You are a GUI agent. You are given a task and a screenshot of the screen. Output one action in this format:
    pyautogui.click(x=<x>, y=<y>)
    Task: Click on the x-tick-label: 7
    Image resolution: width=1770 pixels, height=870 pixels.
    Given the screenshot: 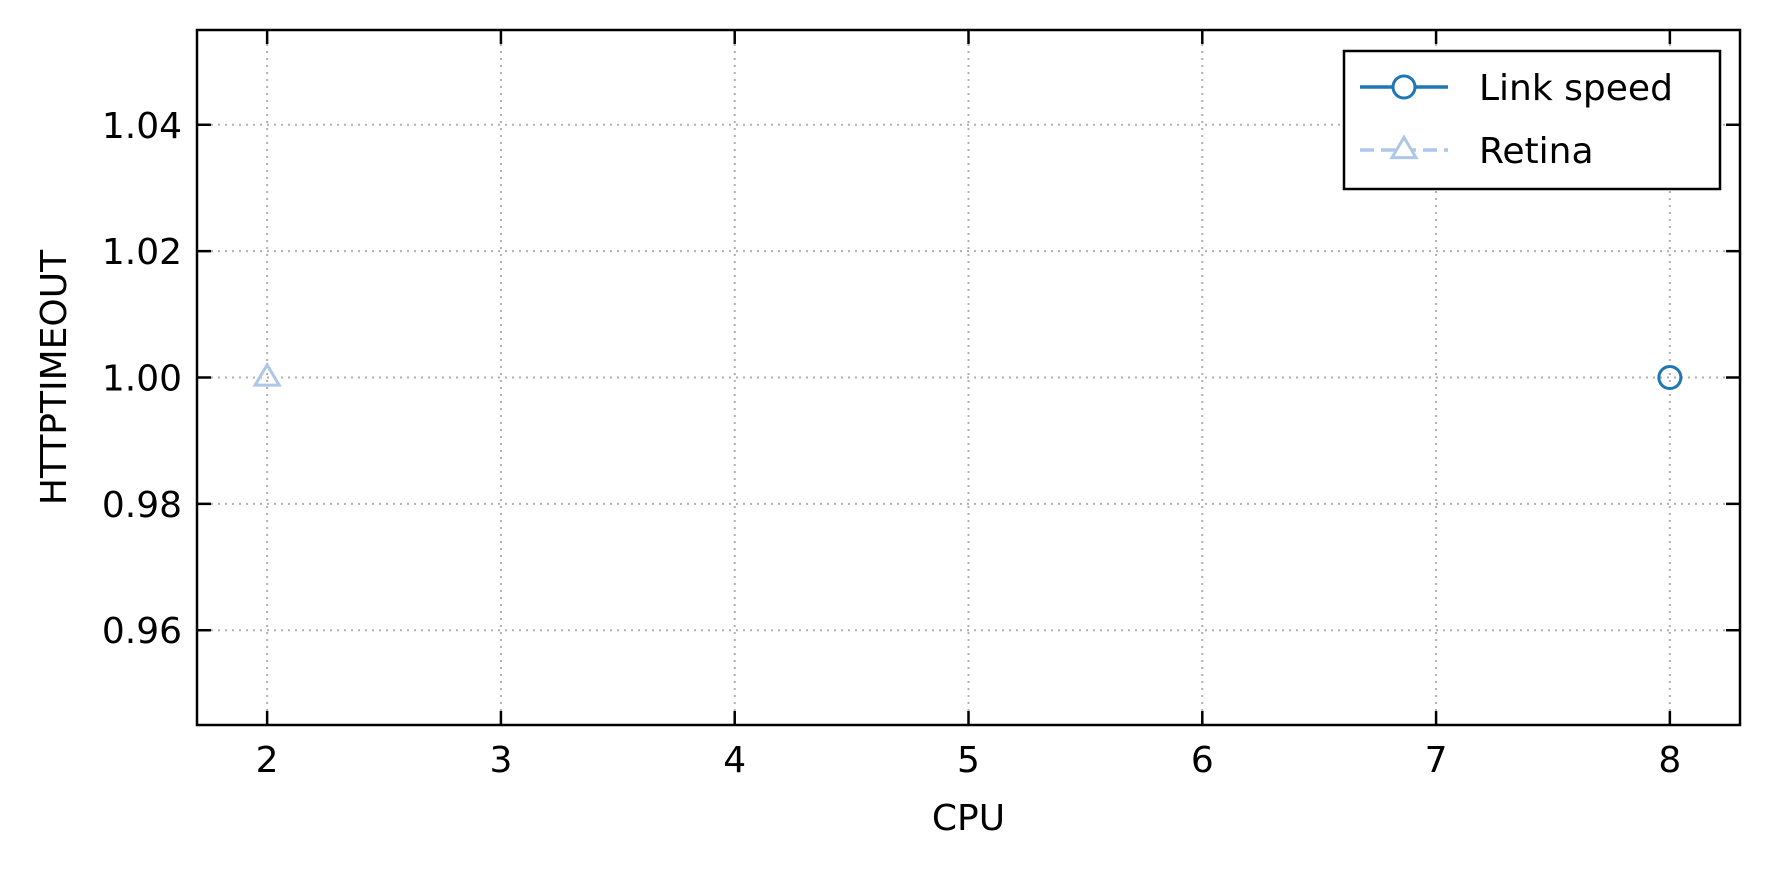 What is the action you would take?
    pyautogui.click(x=1436, y=760)
    